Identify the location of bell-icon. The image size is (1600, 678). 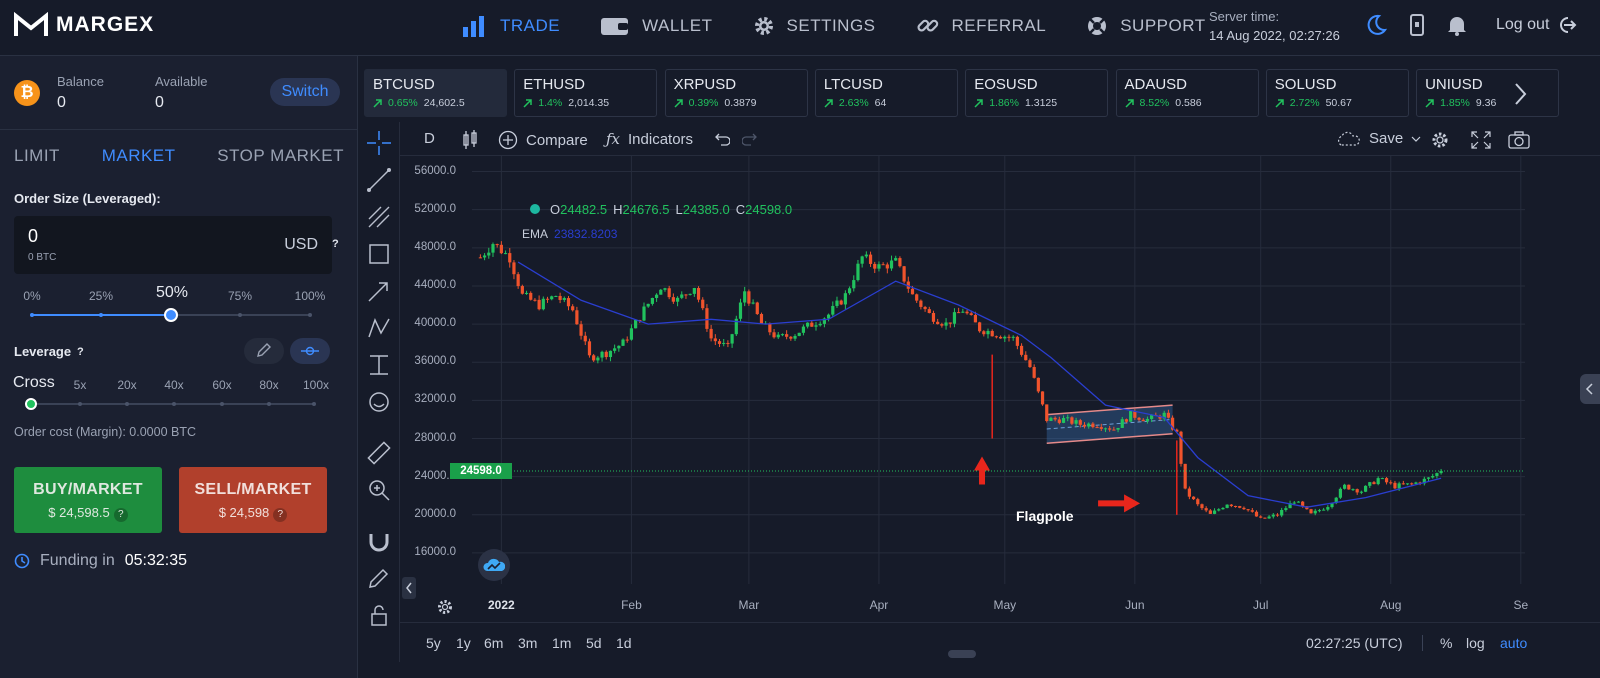
(1457, 25).